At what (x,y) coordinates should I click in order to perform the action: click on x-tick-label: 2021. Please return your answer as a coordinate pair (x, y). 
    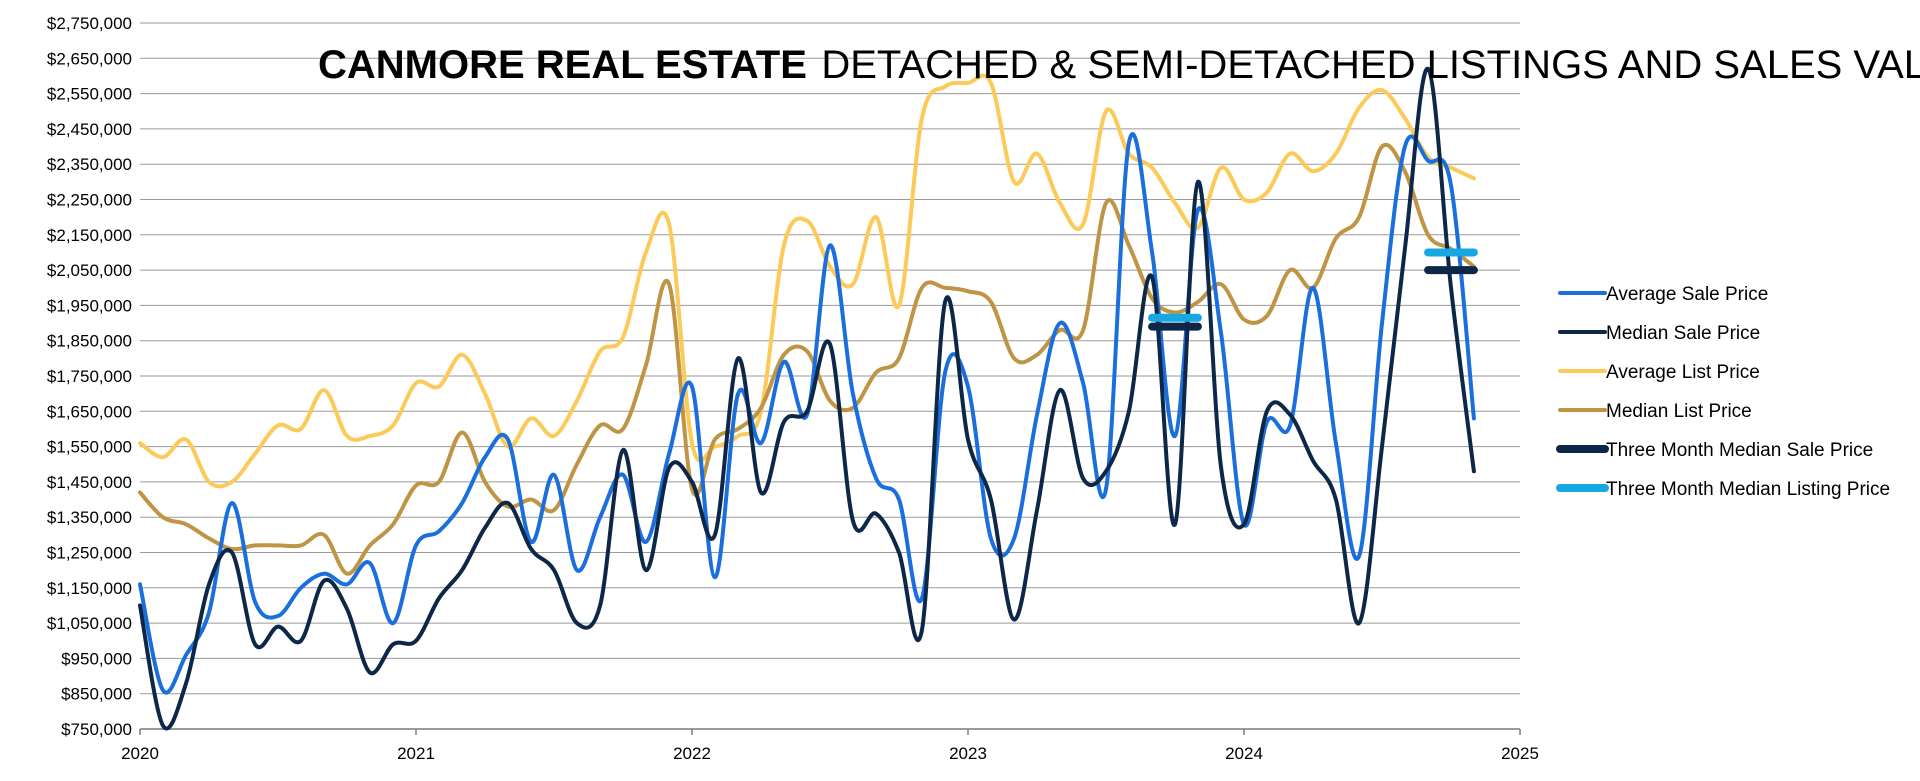
    Looking at the image, I should click on (416, 753).